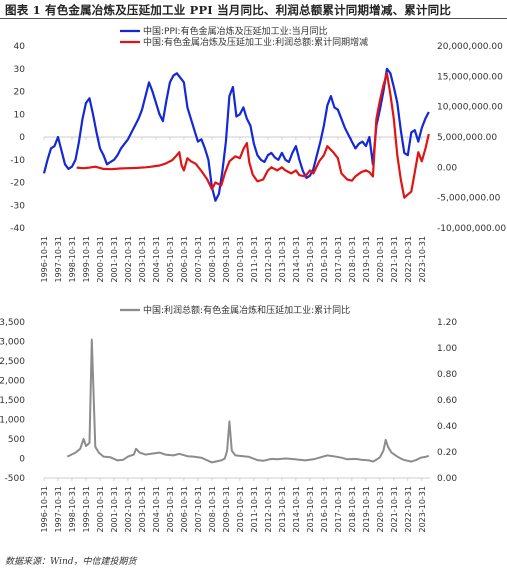  What do you see at coordinates (12, 343) in the screenshot?
I see `y-left-tick-label: 3,000` at bounding box center [12, 343].